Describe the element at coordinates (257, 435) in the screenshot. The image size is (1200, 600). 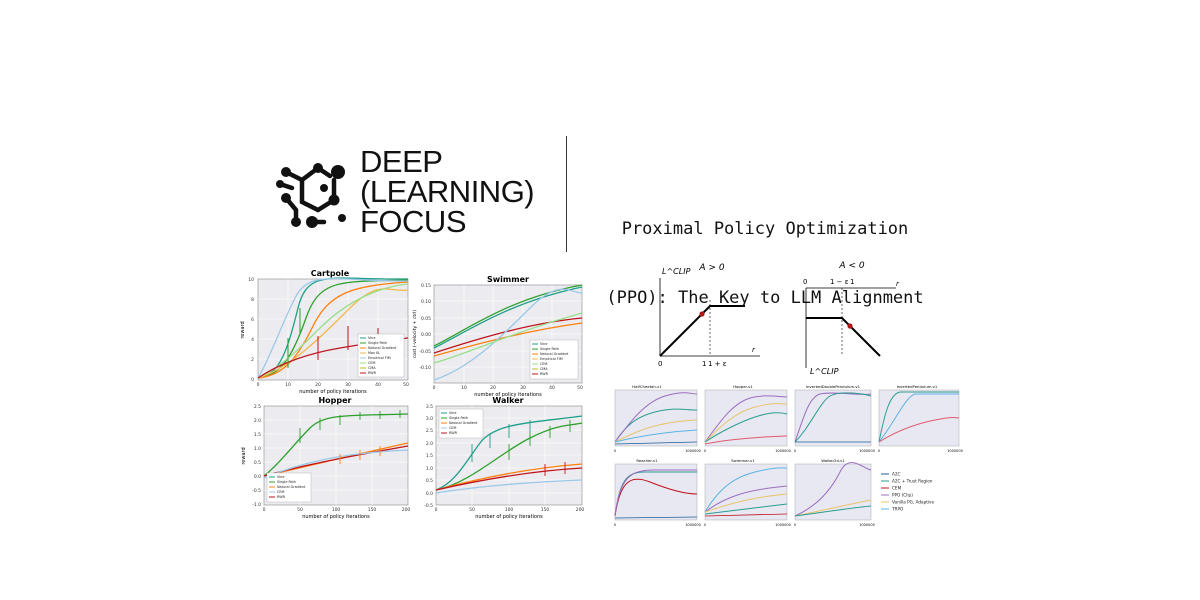
I see `hopper-ytick: 1.5` at that location.